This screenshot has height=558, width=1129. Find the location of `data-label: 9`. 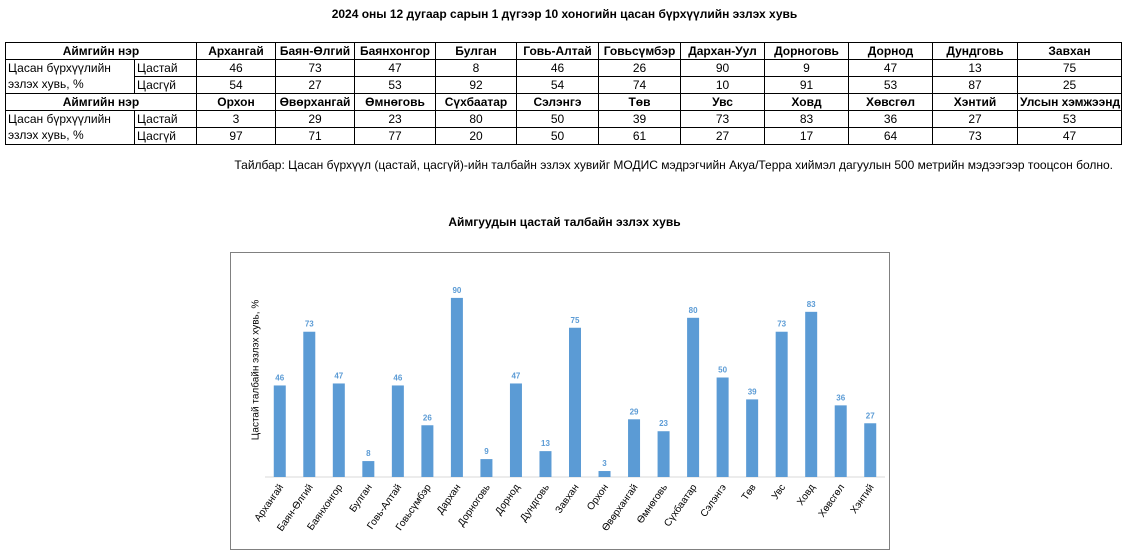

data-label: 9 is located at coordinates (486, 451).